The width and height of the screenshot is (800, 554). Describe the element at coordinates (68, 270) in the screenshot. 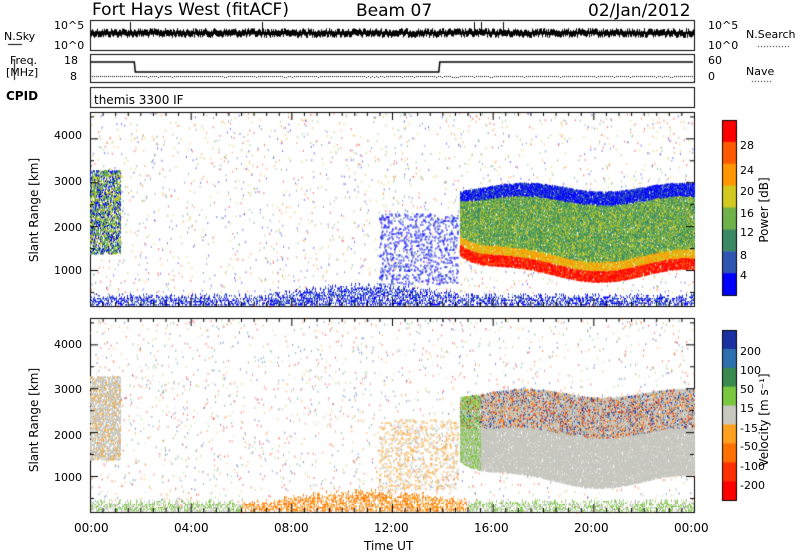

I see `power-ytick-1000: 1000` at that location.